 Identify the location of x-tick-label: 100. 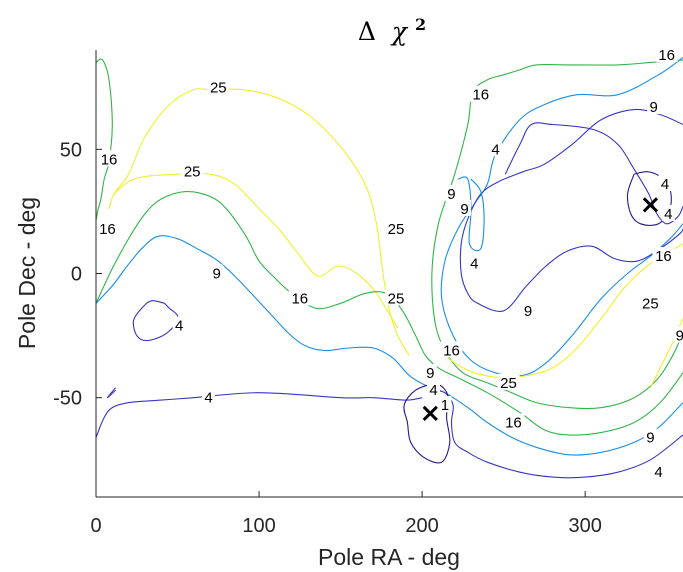
(258, 526).